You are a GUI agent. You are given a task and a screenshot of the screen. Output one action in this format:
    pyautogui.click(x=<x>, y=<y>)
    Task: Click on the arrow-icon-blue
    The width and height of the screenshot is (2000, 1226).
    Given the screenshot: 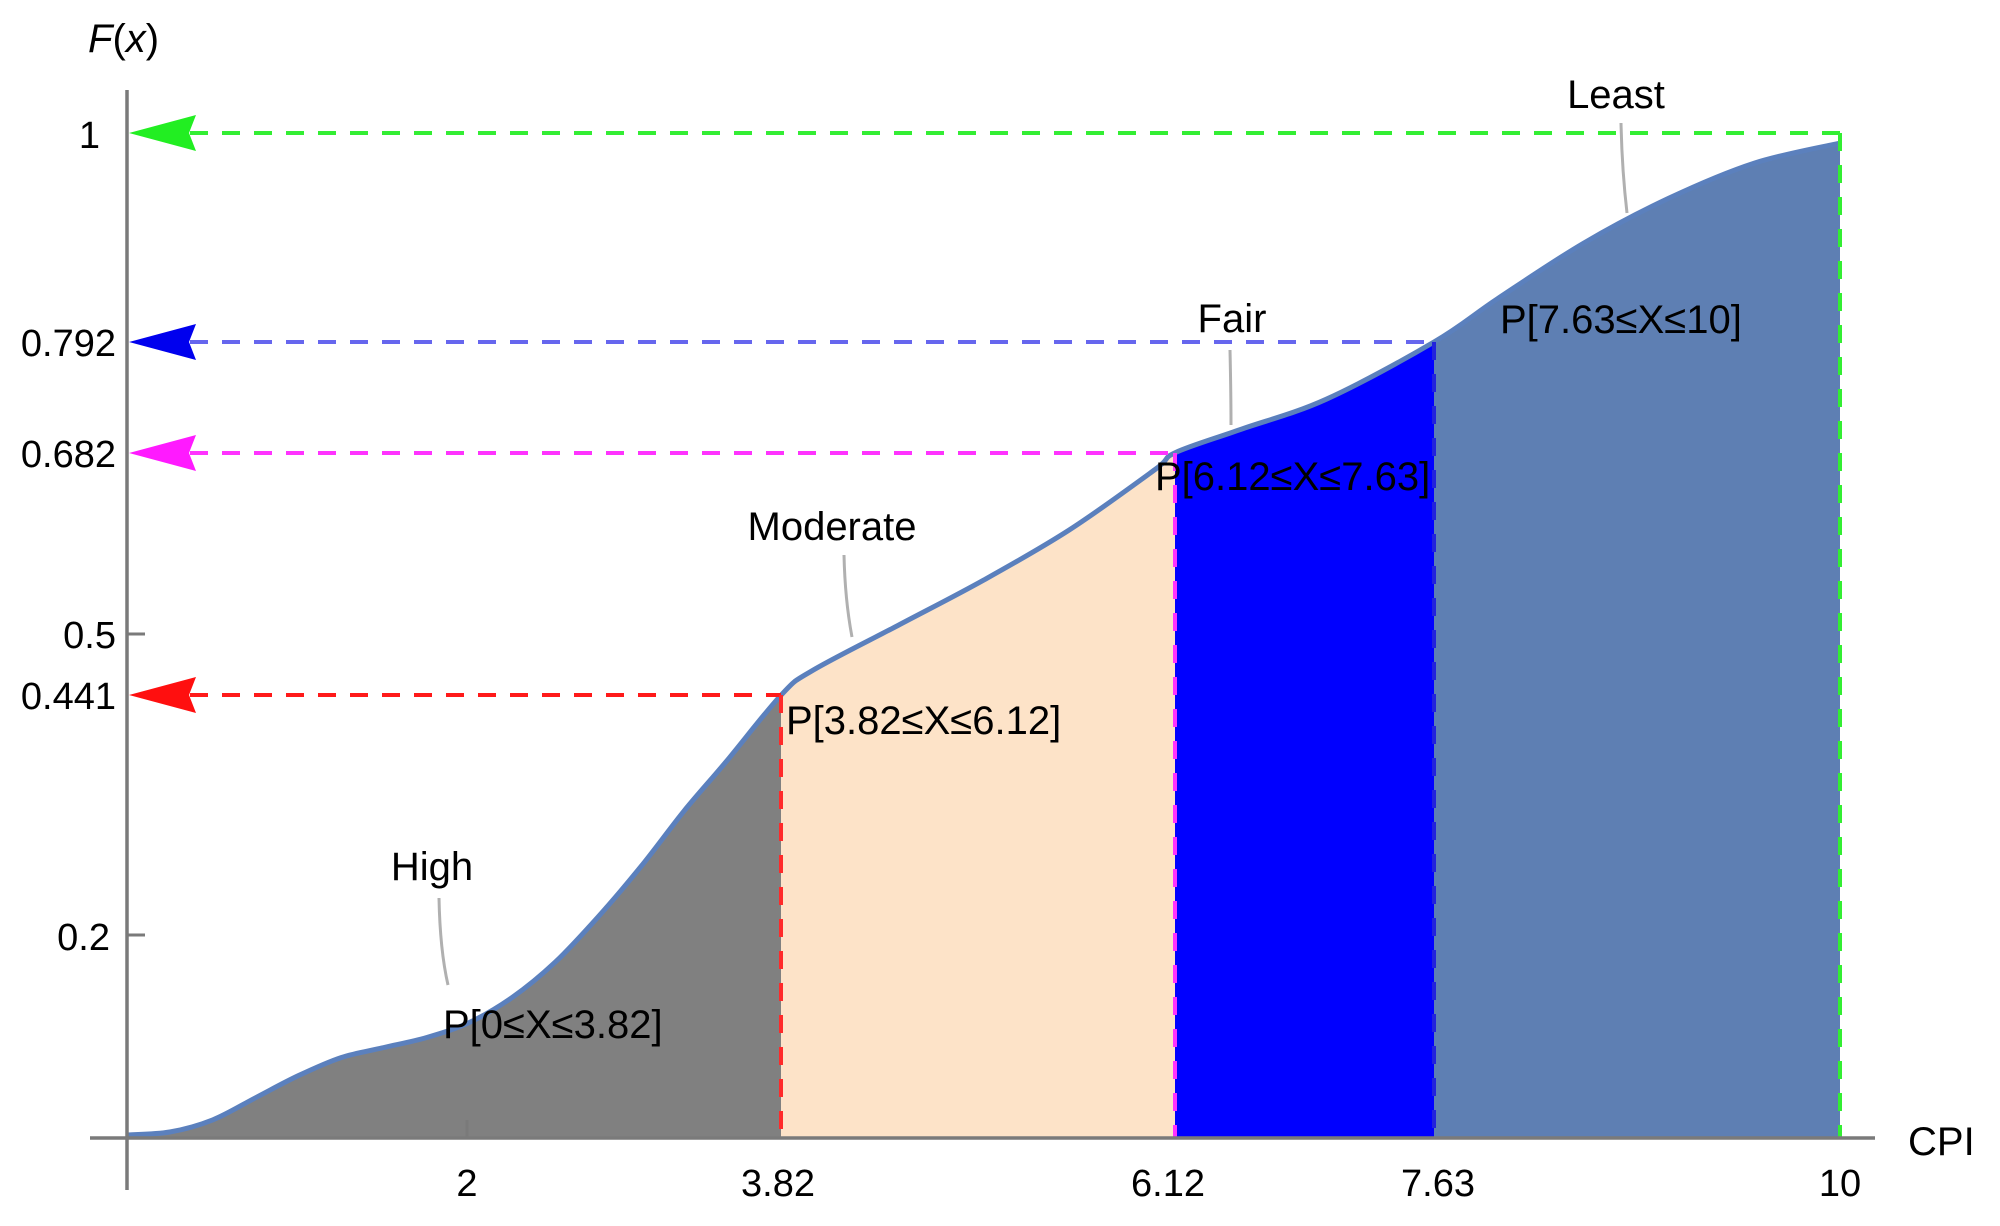 What is the action you would take?
    pyautogui.click(x=162, y=342)
    